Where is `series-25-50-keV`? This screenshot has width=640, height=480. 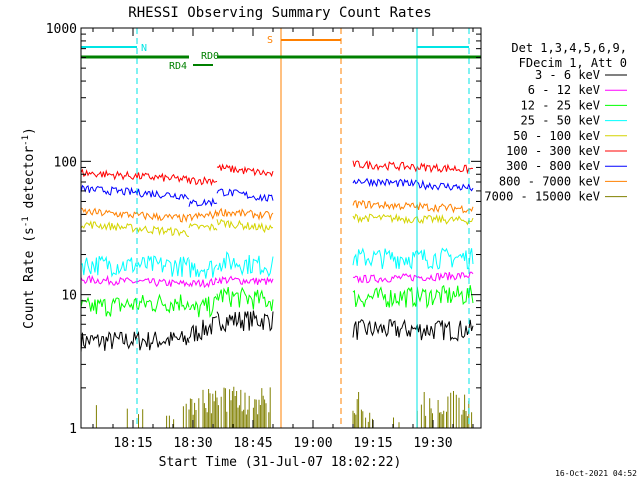
series-25-50-keV is located at coordinates (277, 263).